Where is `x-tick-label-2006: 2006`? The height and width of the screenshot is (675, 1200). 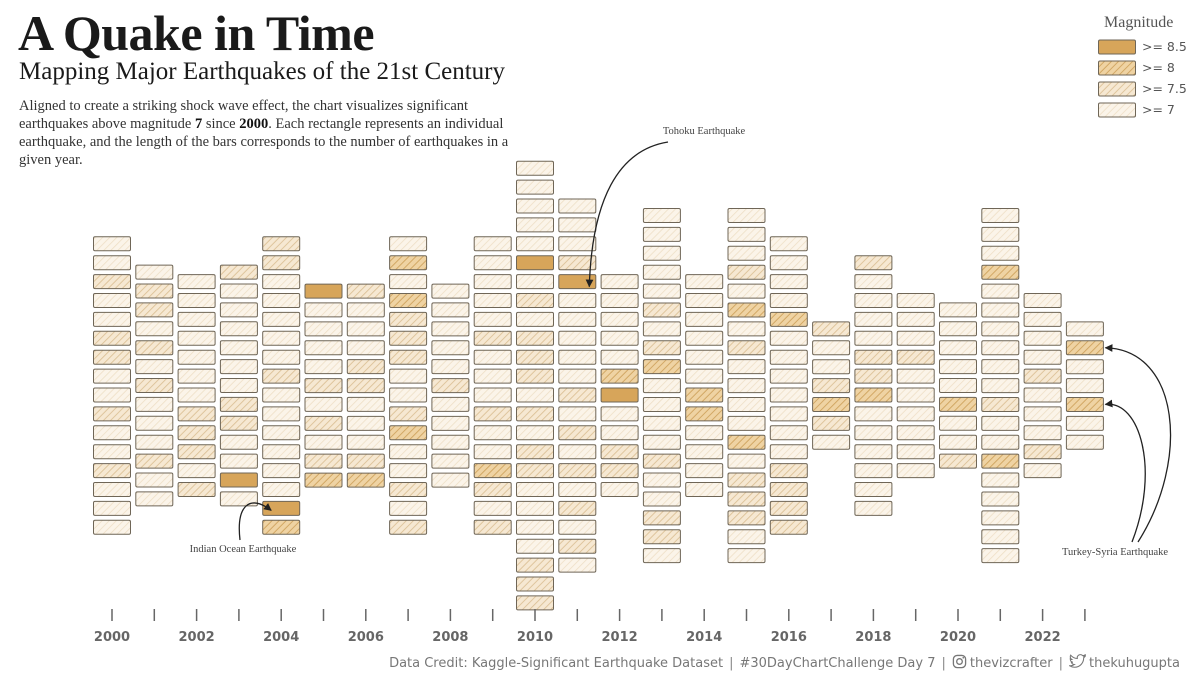
x-tick-label-2006: 2006 is located at coordinates (366, 637).